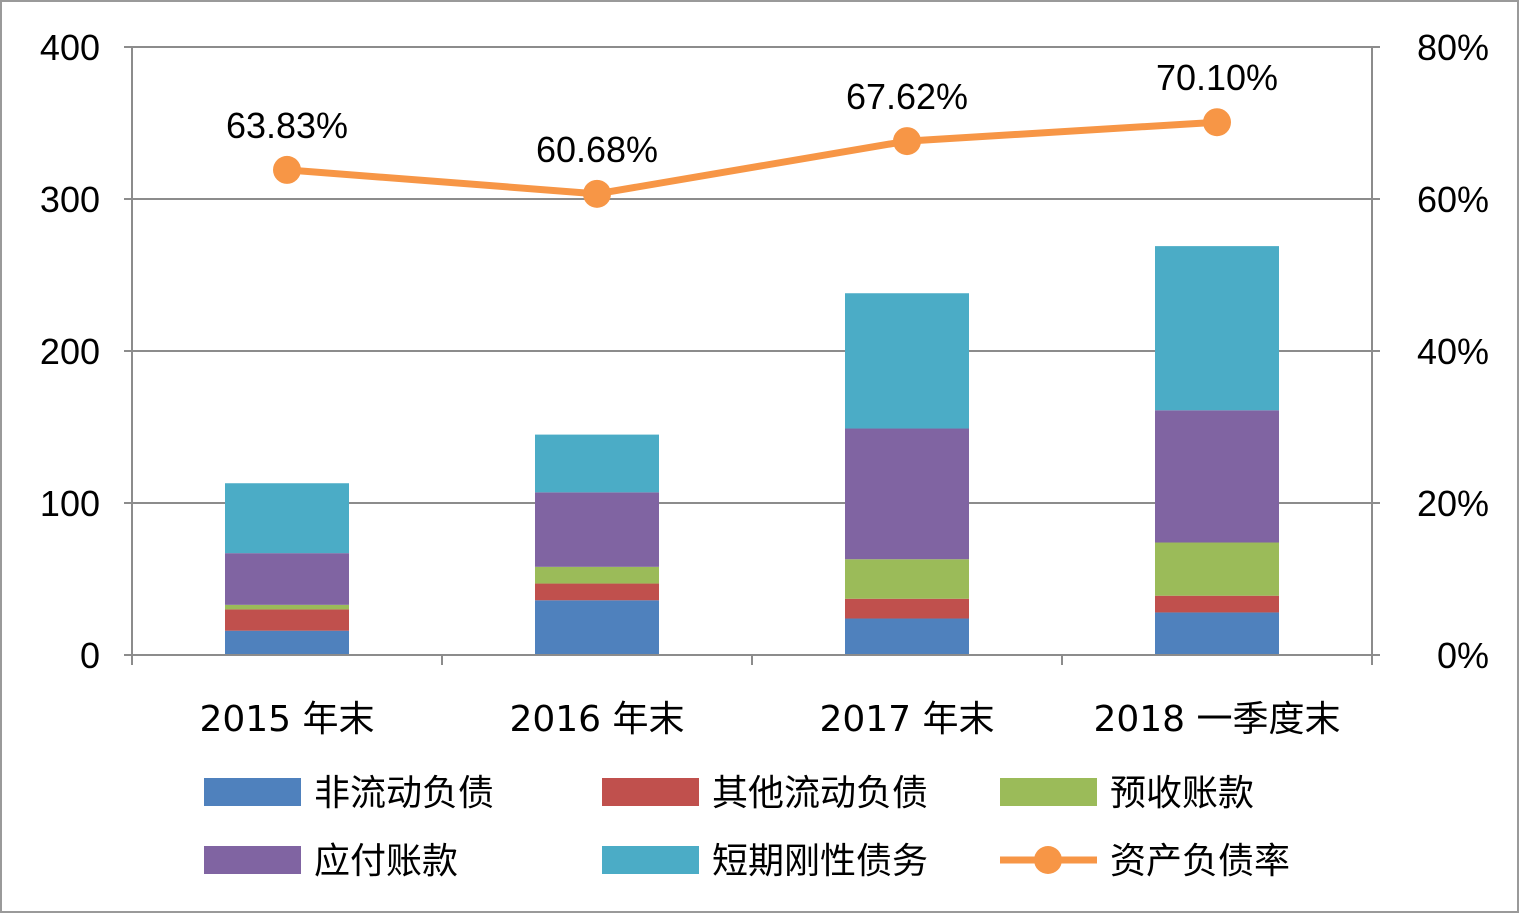  I want to click on x-axis-category-label: 2016 年末, so click(596, 719).